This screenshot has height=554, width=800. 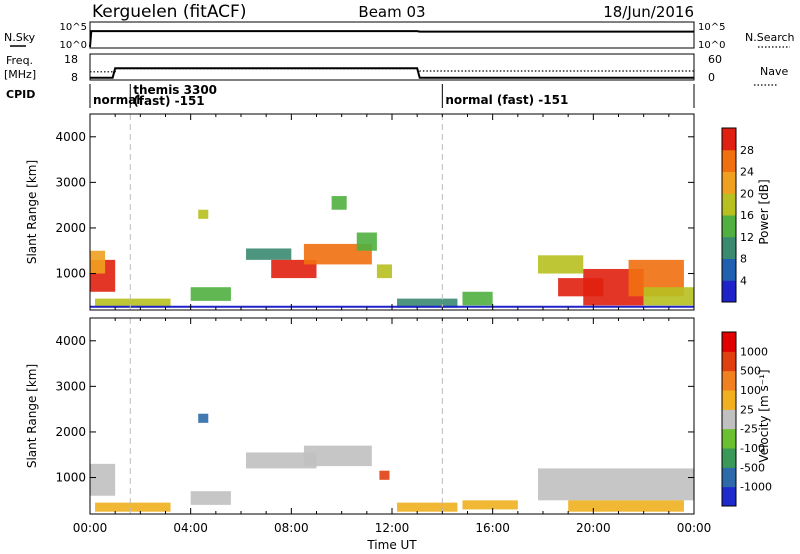 What do you see at coordinates (32, 212) in the screenshot?
I see `power-ylabel: Slant Range [km]` at bounding box center [32, 212].